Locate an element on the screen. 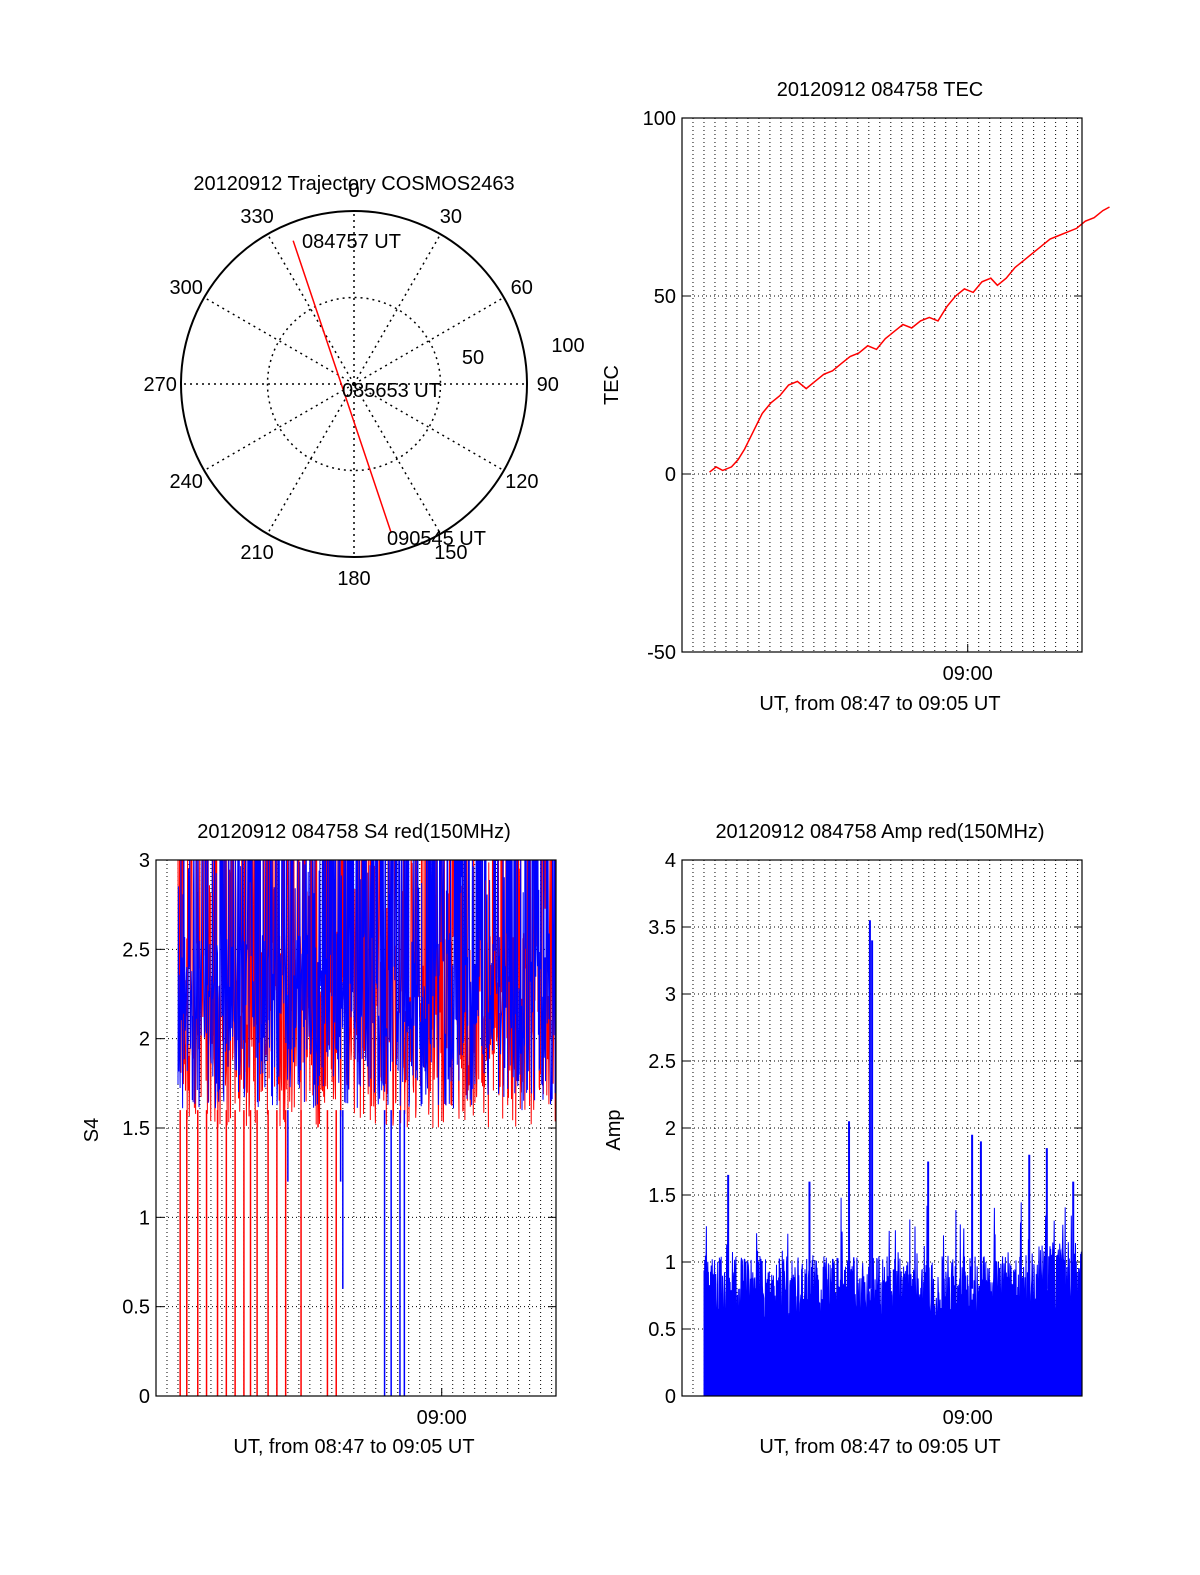 This screenshot has width=1200, height=1575. trajectory-line is located at coordinates (342, 386).